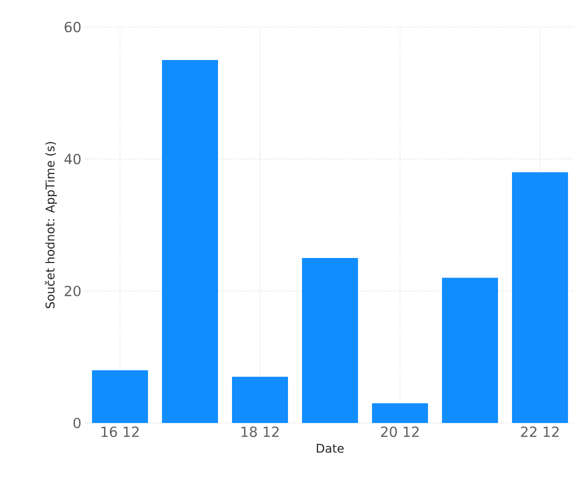 Image resolution: width=576 pixels, height=491 pixels. I want to click on x-tick-label: 22 12, so click(540, 431).